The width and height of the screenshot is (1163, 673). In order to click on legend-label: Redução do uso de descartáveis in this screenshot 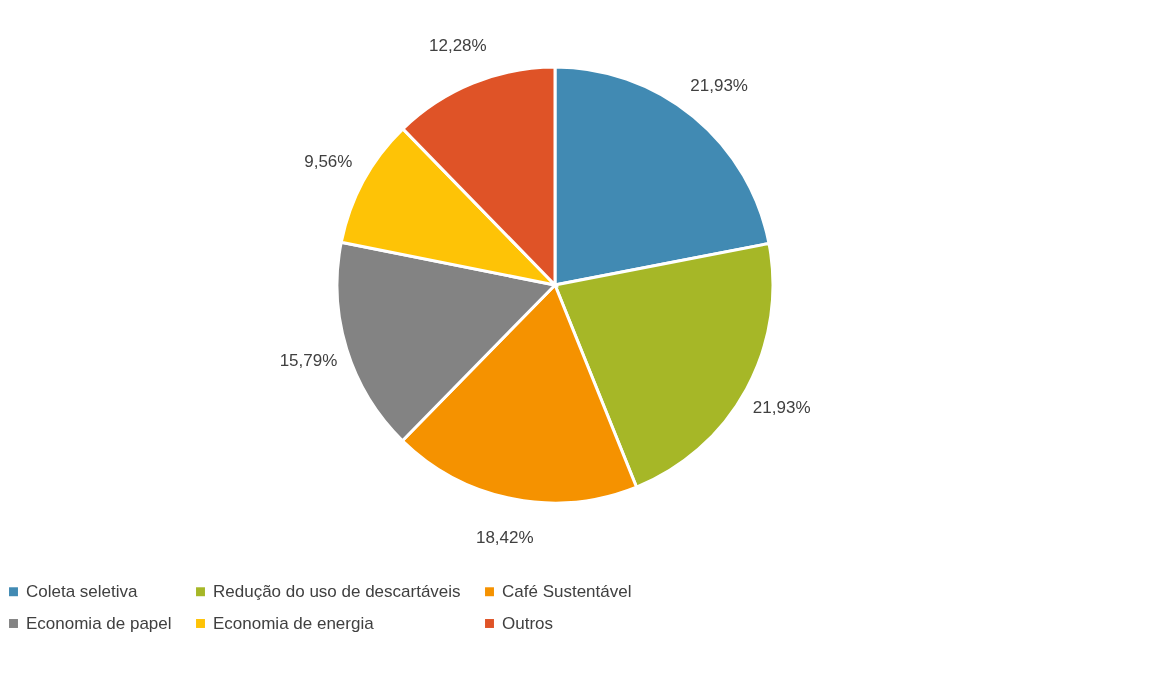, I will do `click(337, 591)`.